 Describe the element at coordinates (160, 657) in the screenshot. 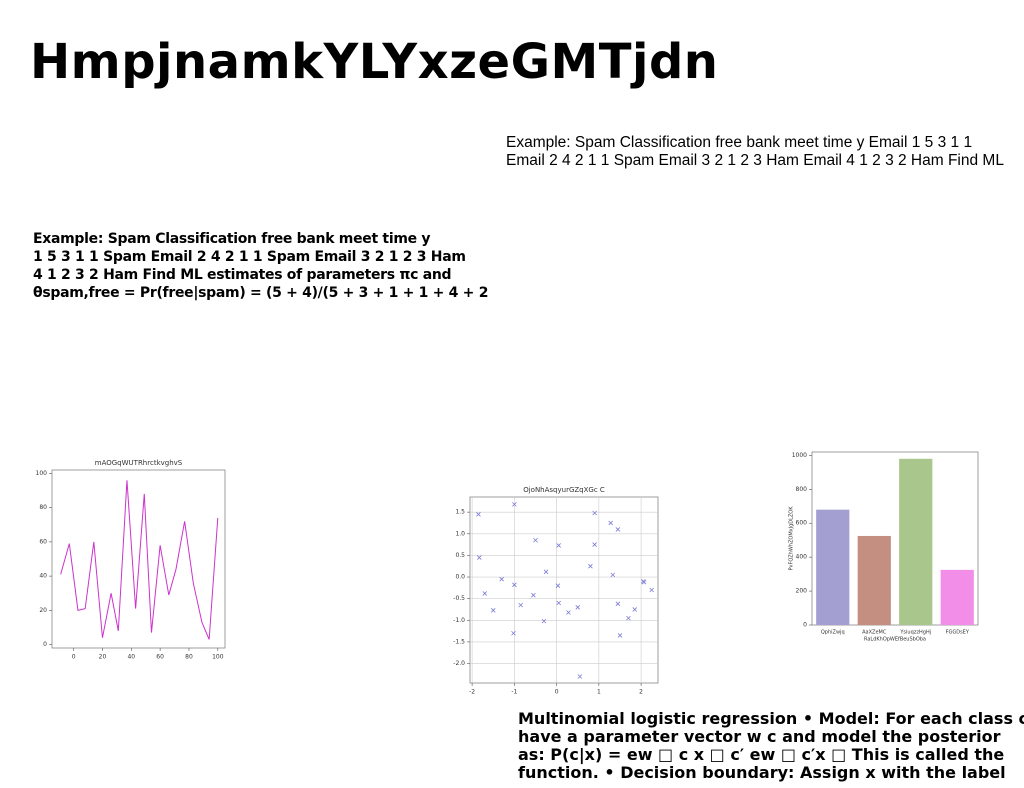

I see `x-tick-label: 60` at that location.